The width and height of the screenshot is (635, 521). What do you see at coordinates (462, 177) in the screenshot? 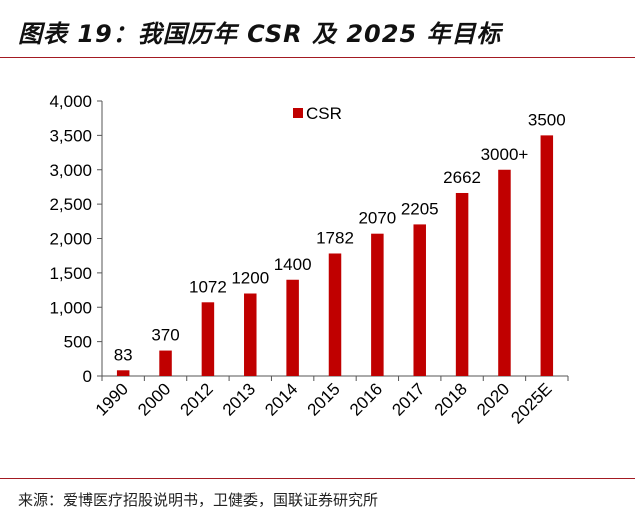
I see `bar-value-label: 2662` at bounding box center [462, 177].